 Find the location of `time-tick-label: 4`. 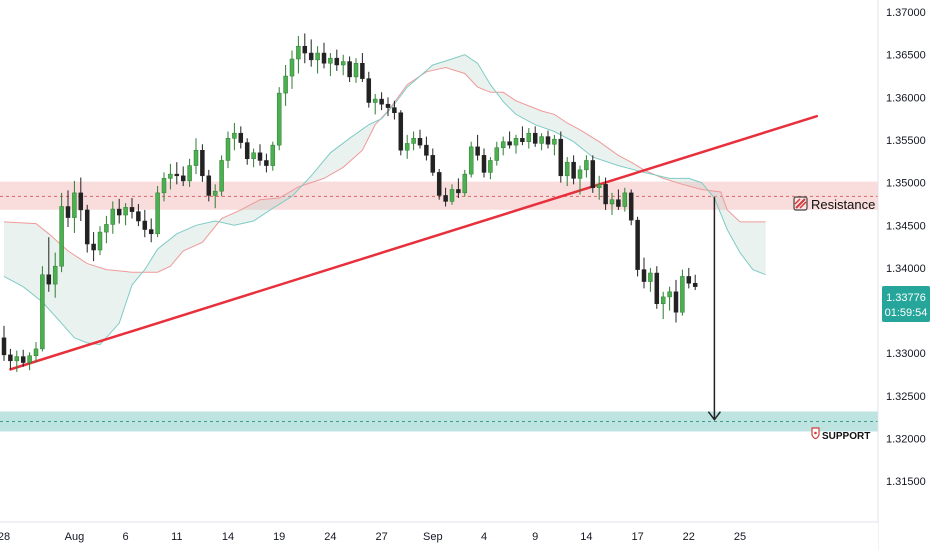

time-tick-label: 4 is located at coordinates (484, 537).